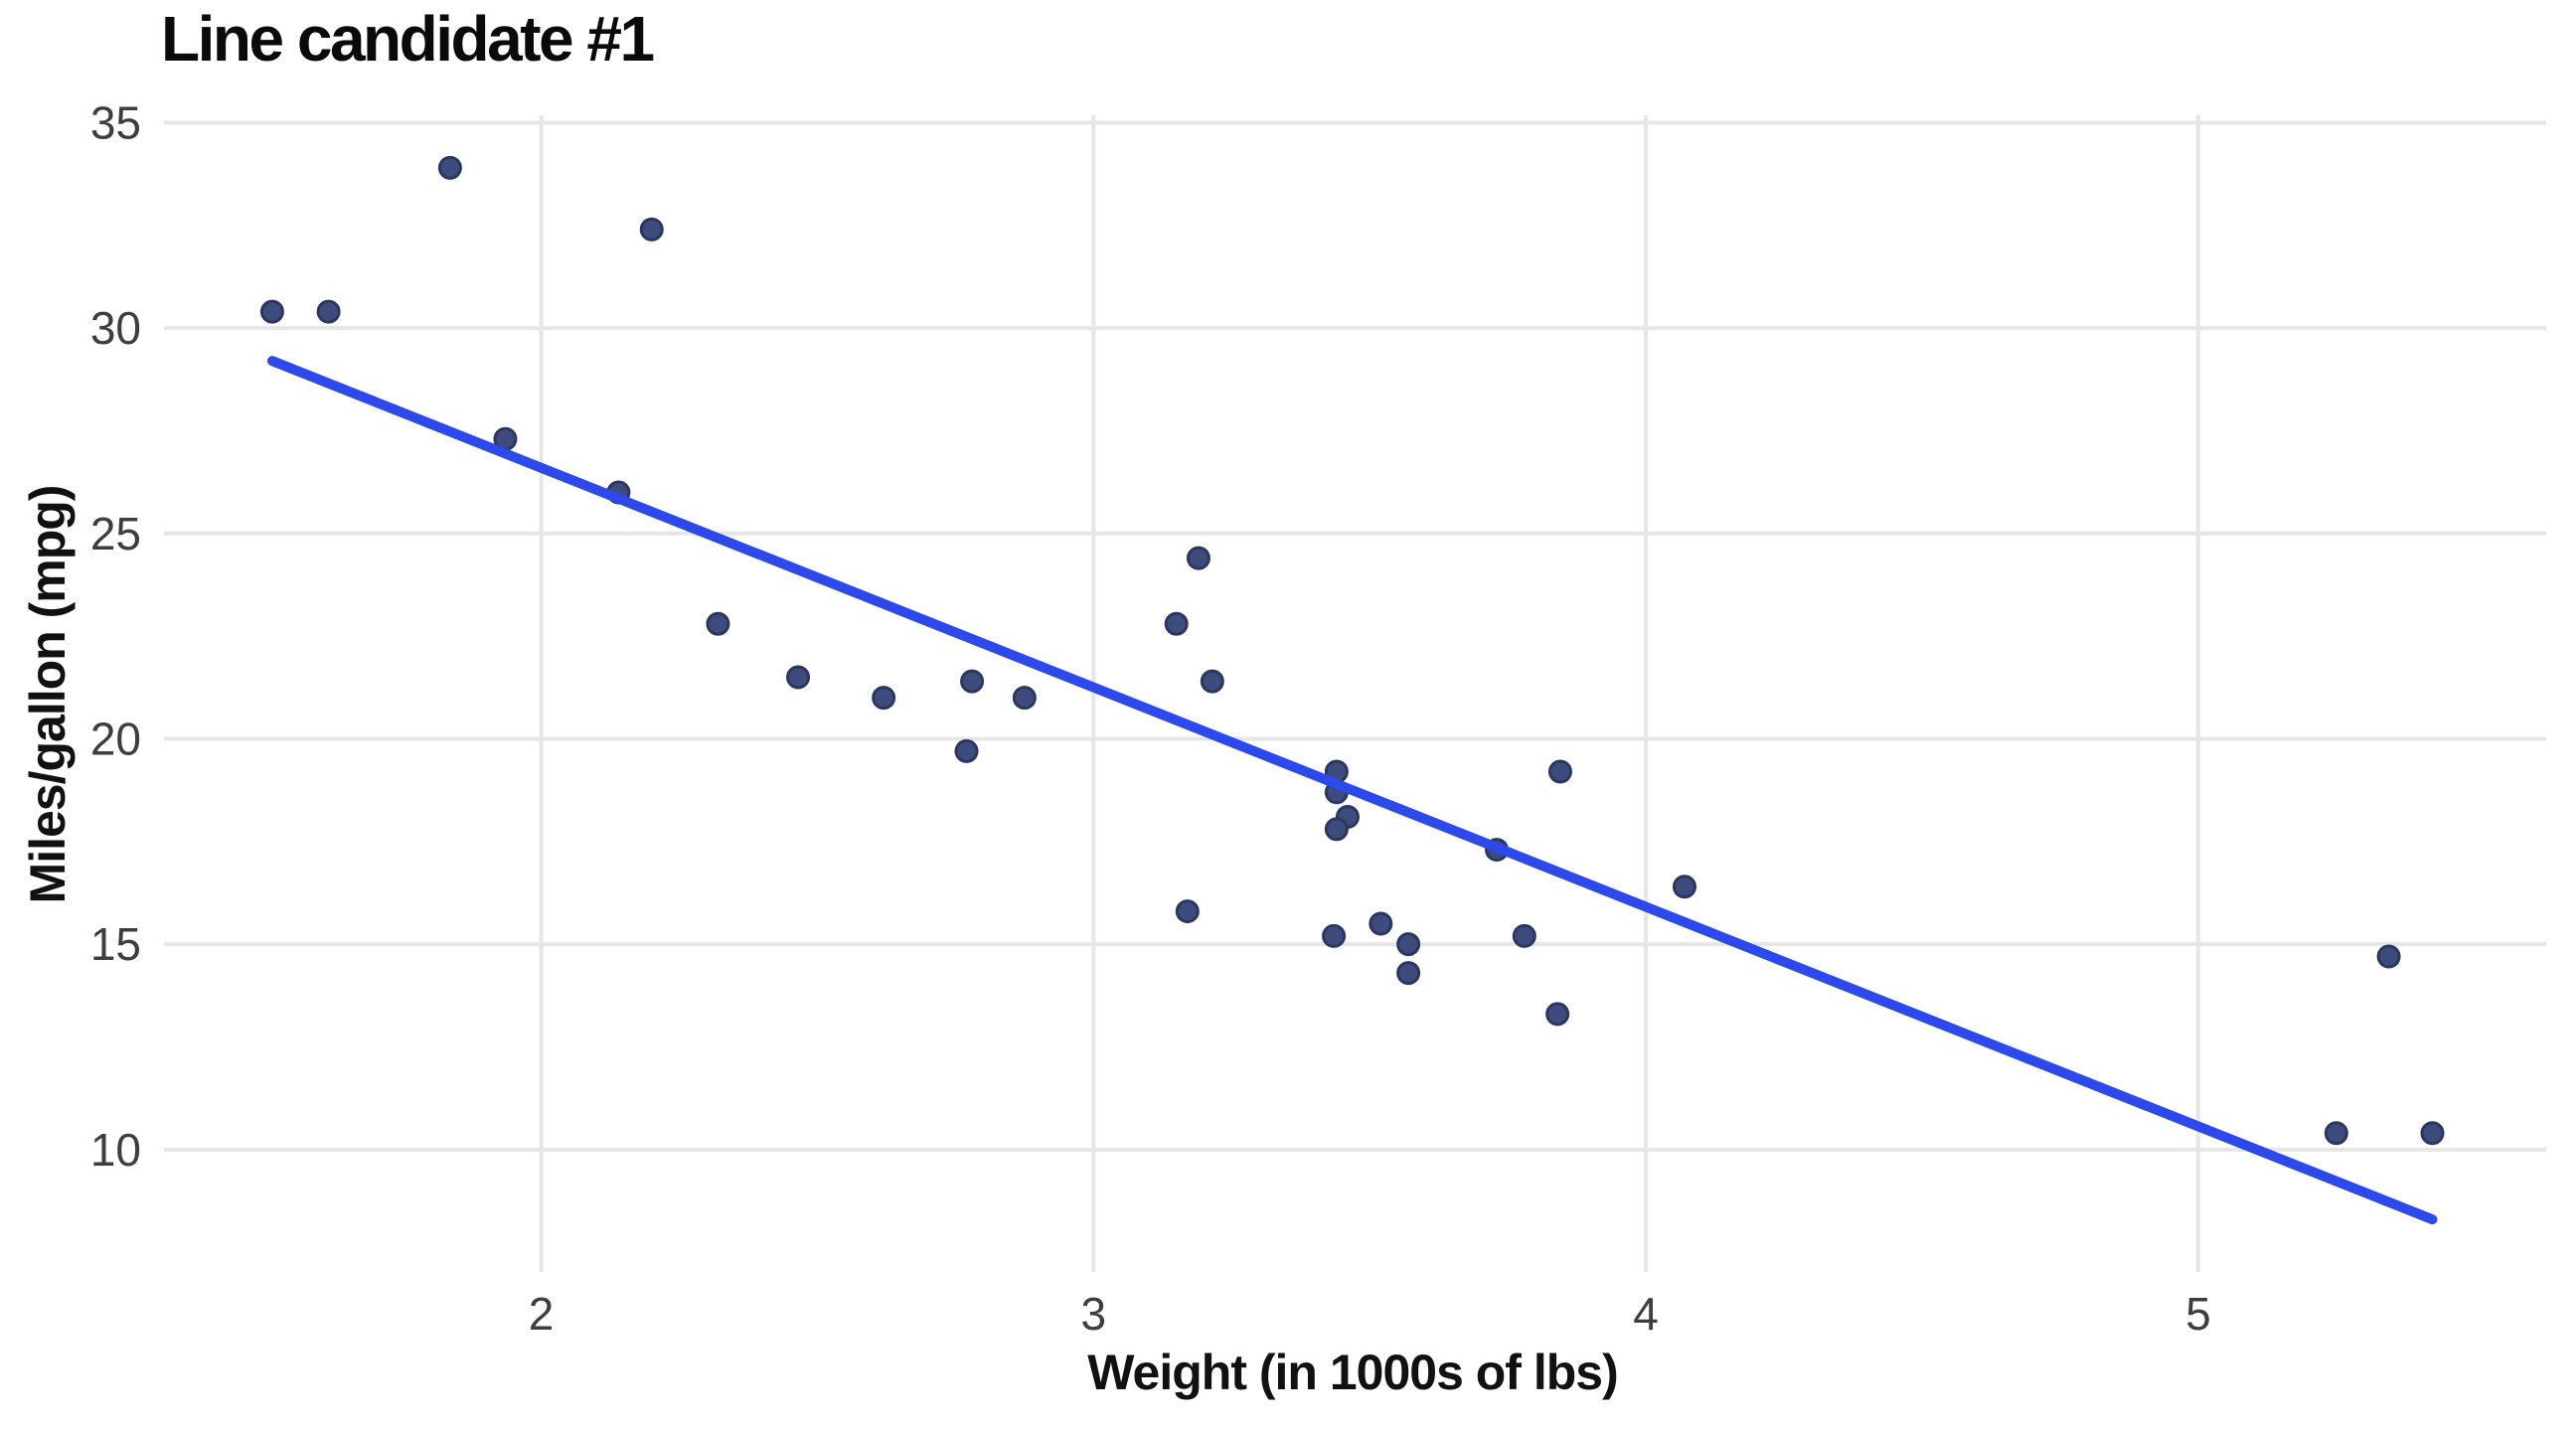  I want to click on y-tick-label: 30, so click(115, 328).